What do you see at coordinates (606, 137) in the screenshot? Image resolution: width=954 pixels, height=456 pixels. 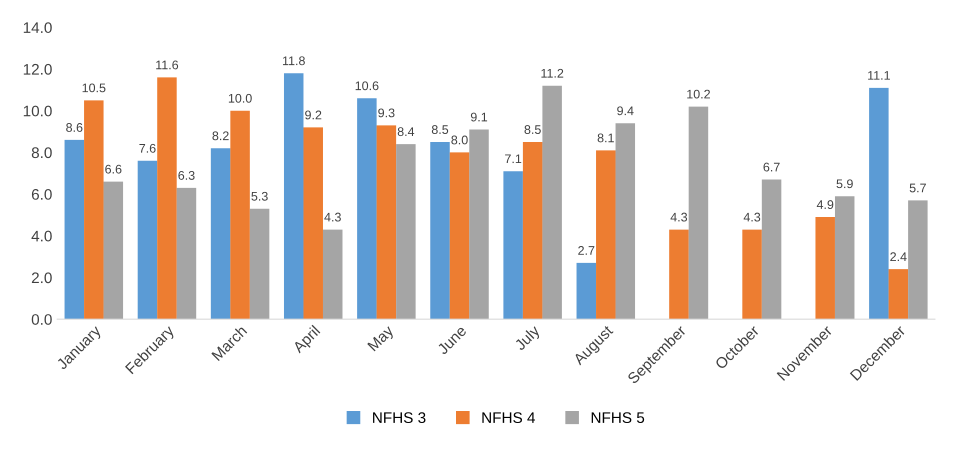 I see `data-label: 8.1` at bounding box center [606, 137].